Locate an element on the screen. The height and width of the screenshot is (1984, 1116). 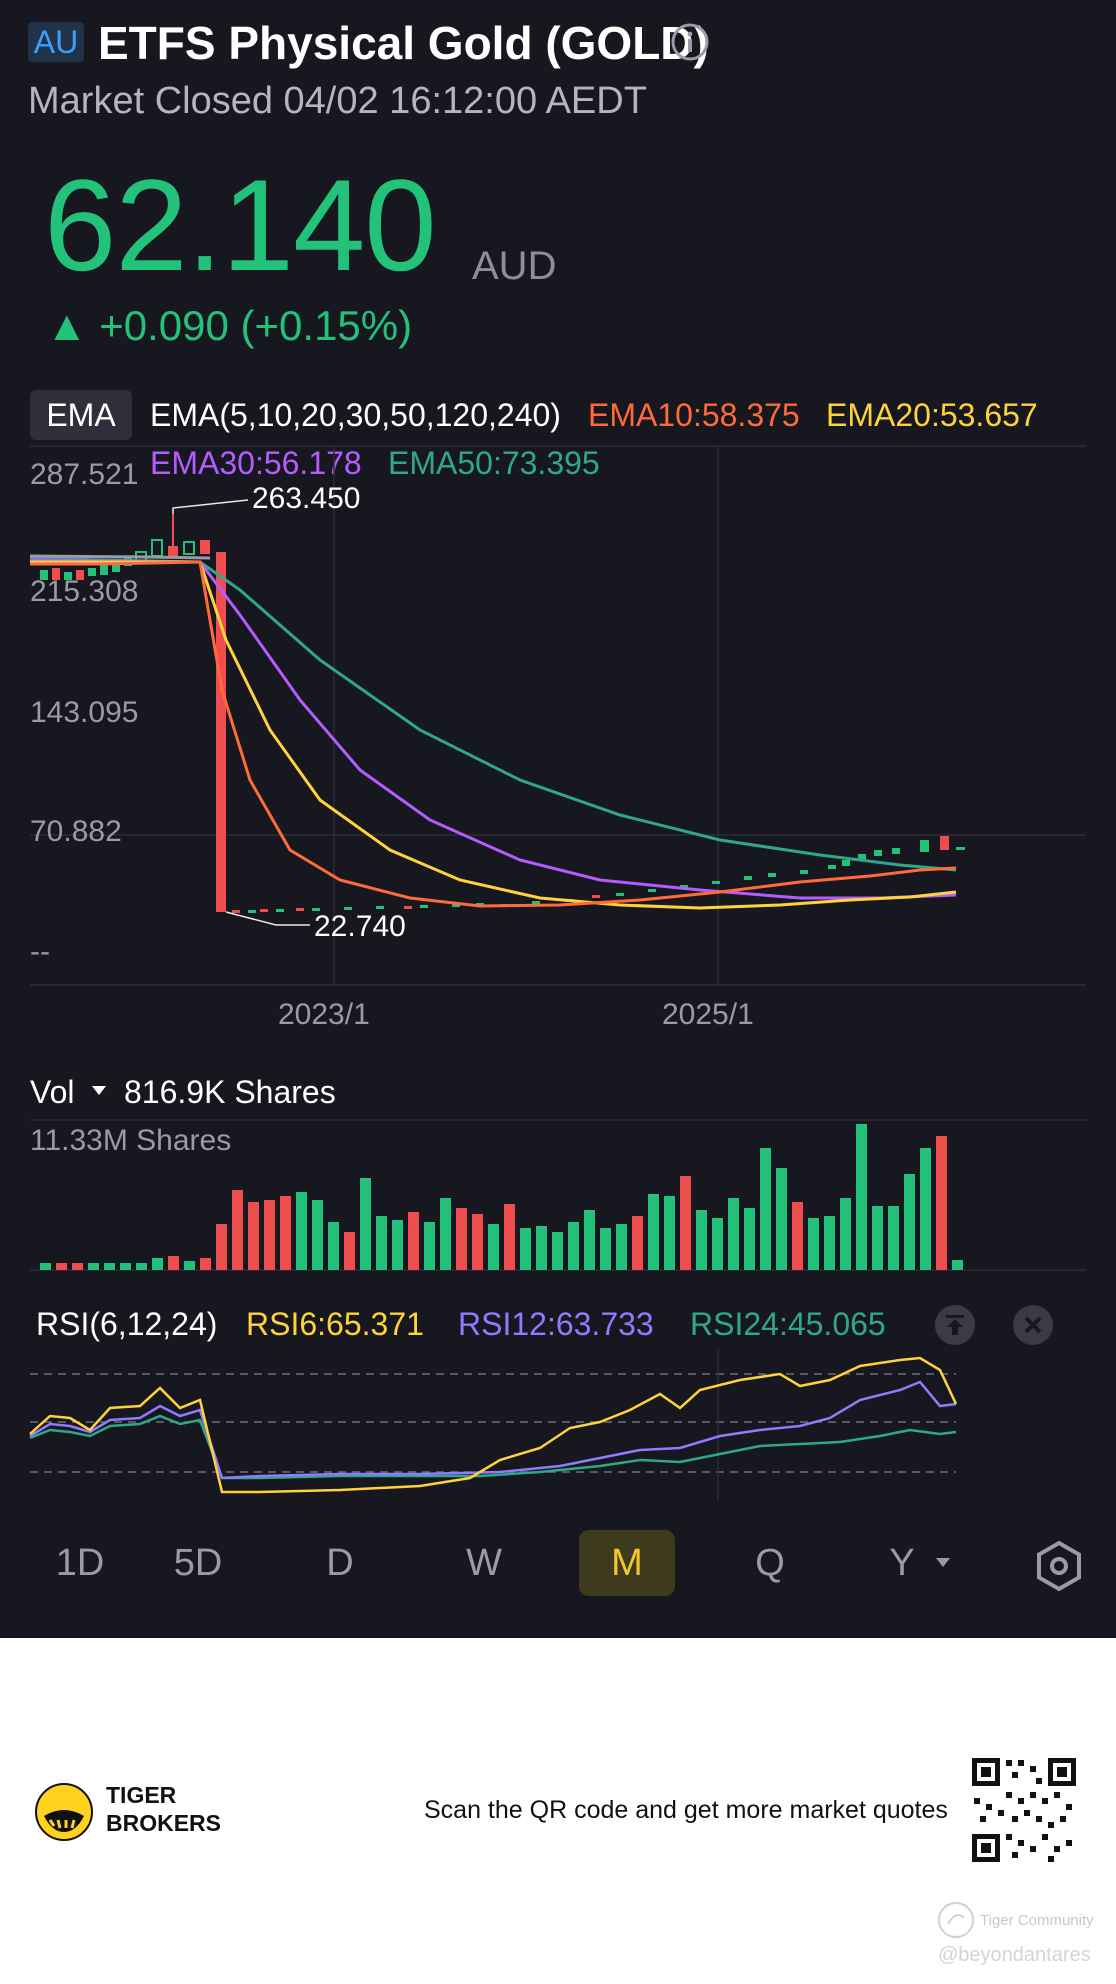
tab-q: Q is located at coordinates (770, 1563).